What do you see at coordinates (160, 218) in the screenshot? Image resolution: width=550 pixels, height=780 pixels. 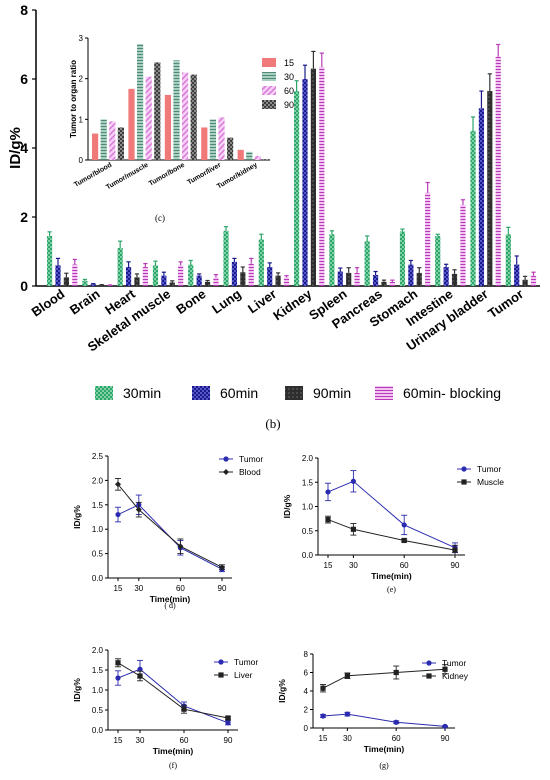 I see `panel-caption: (c)` at bounding box center [160, 218].